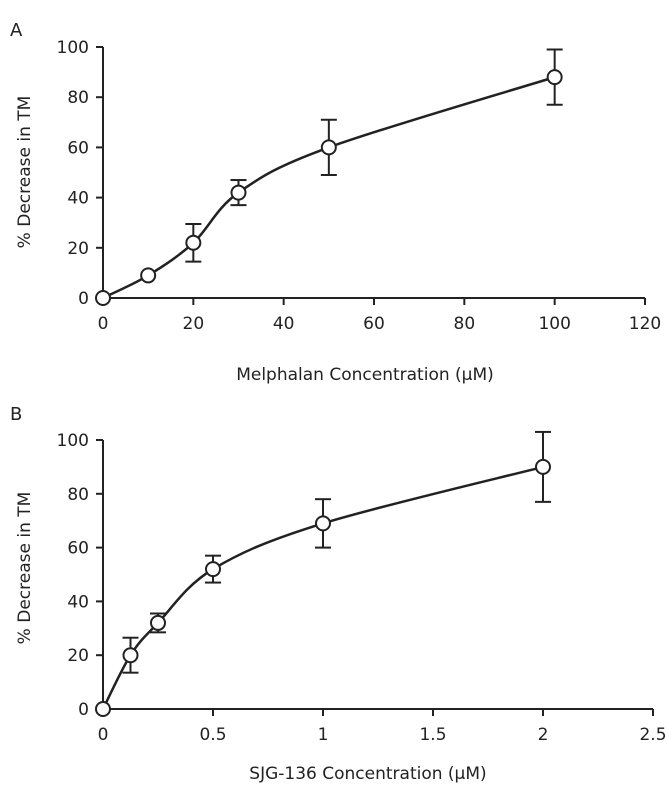 The width and height of the screenshot is (668, 793). I want to click on panel-a-x-tick-label: 100, so click(554, 324).